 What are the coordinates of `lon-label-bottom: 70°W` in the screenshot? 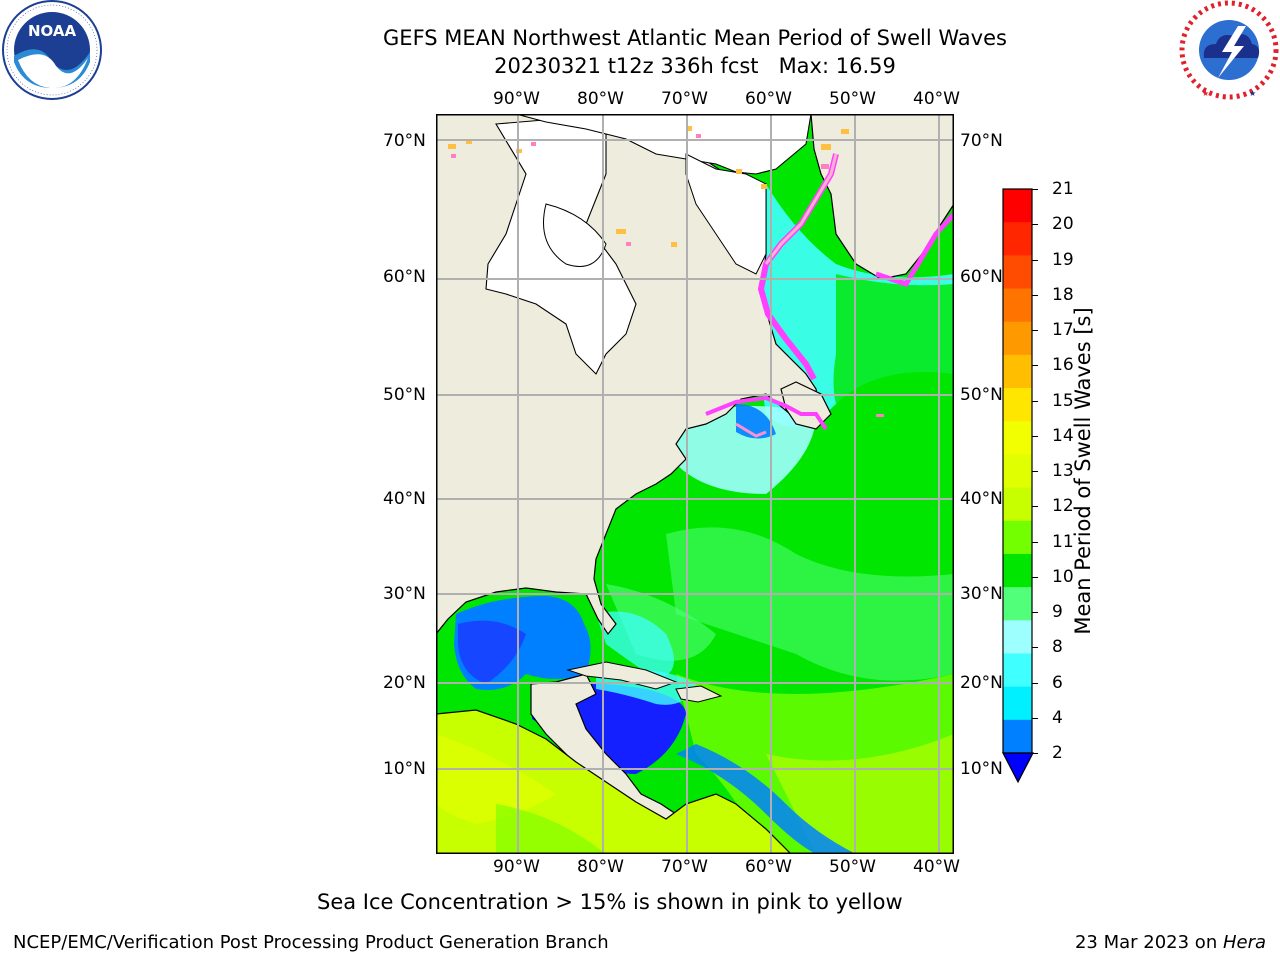 It's located at (684, 867).